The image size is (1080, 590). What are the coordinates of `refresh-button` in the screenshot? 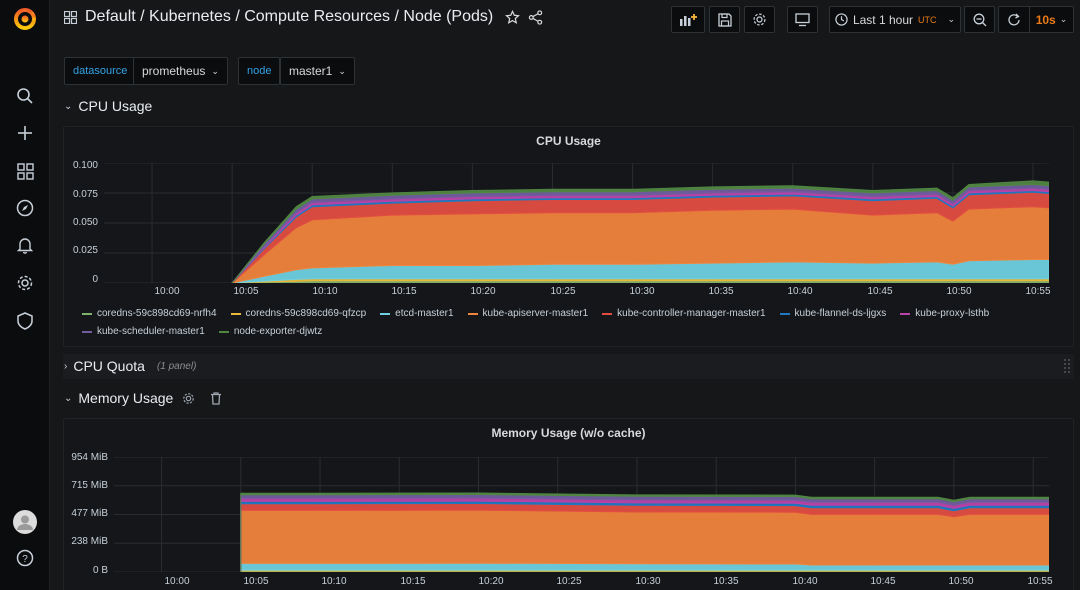 It's located at (1013, 19).